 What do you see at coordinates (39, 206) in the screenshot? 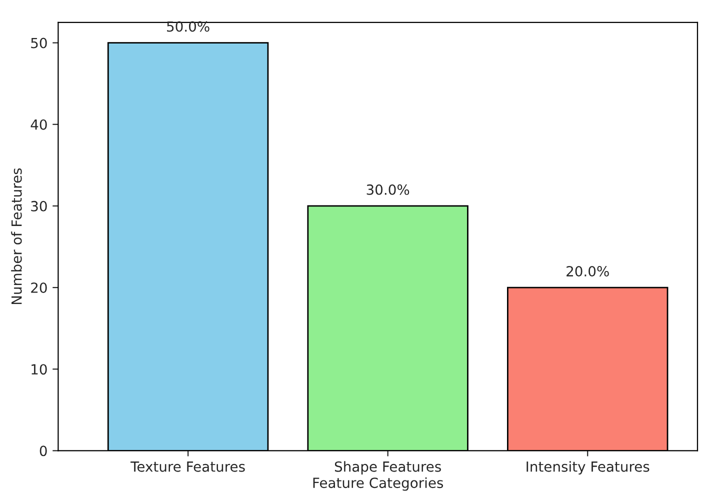
I see `y-tick-label: 30` at bounding box center [39, 206].